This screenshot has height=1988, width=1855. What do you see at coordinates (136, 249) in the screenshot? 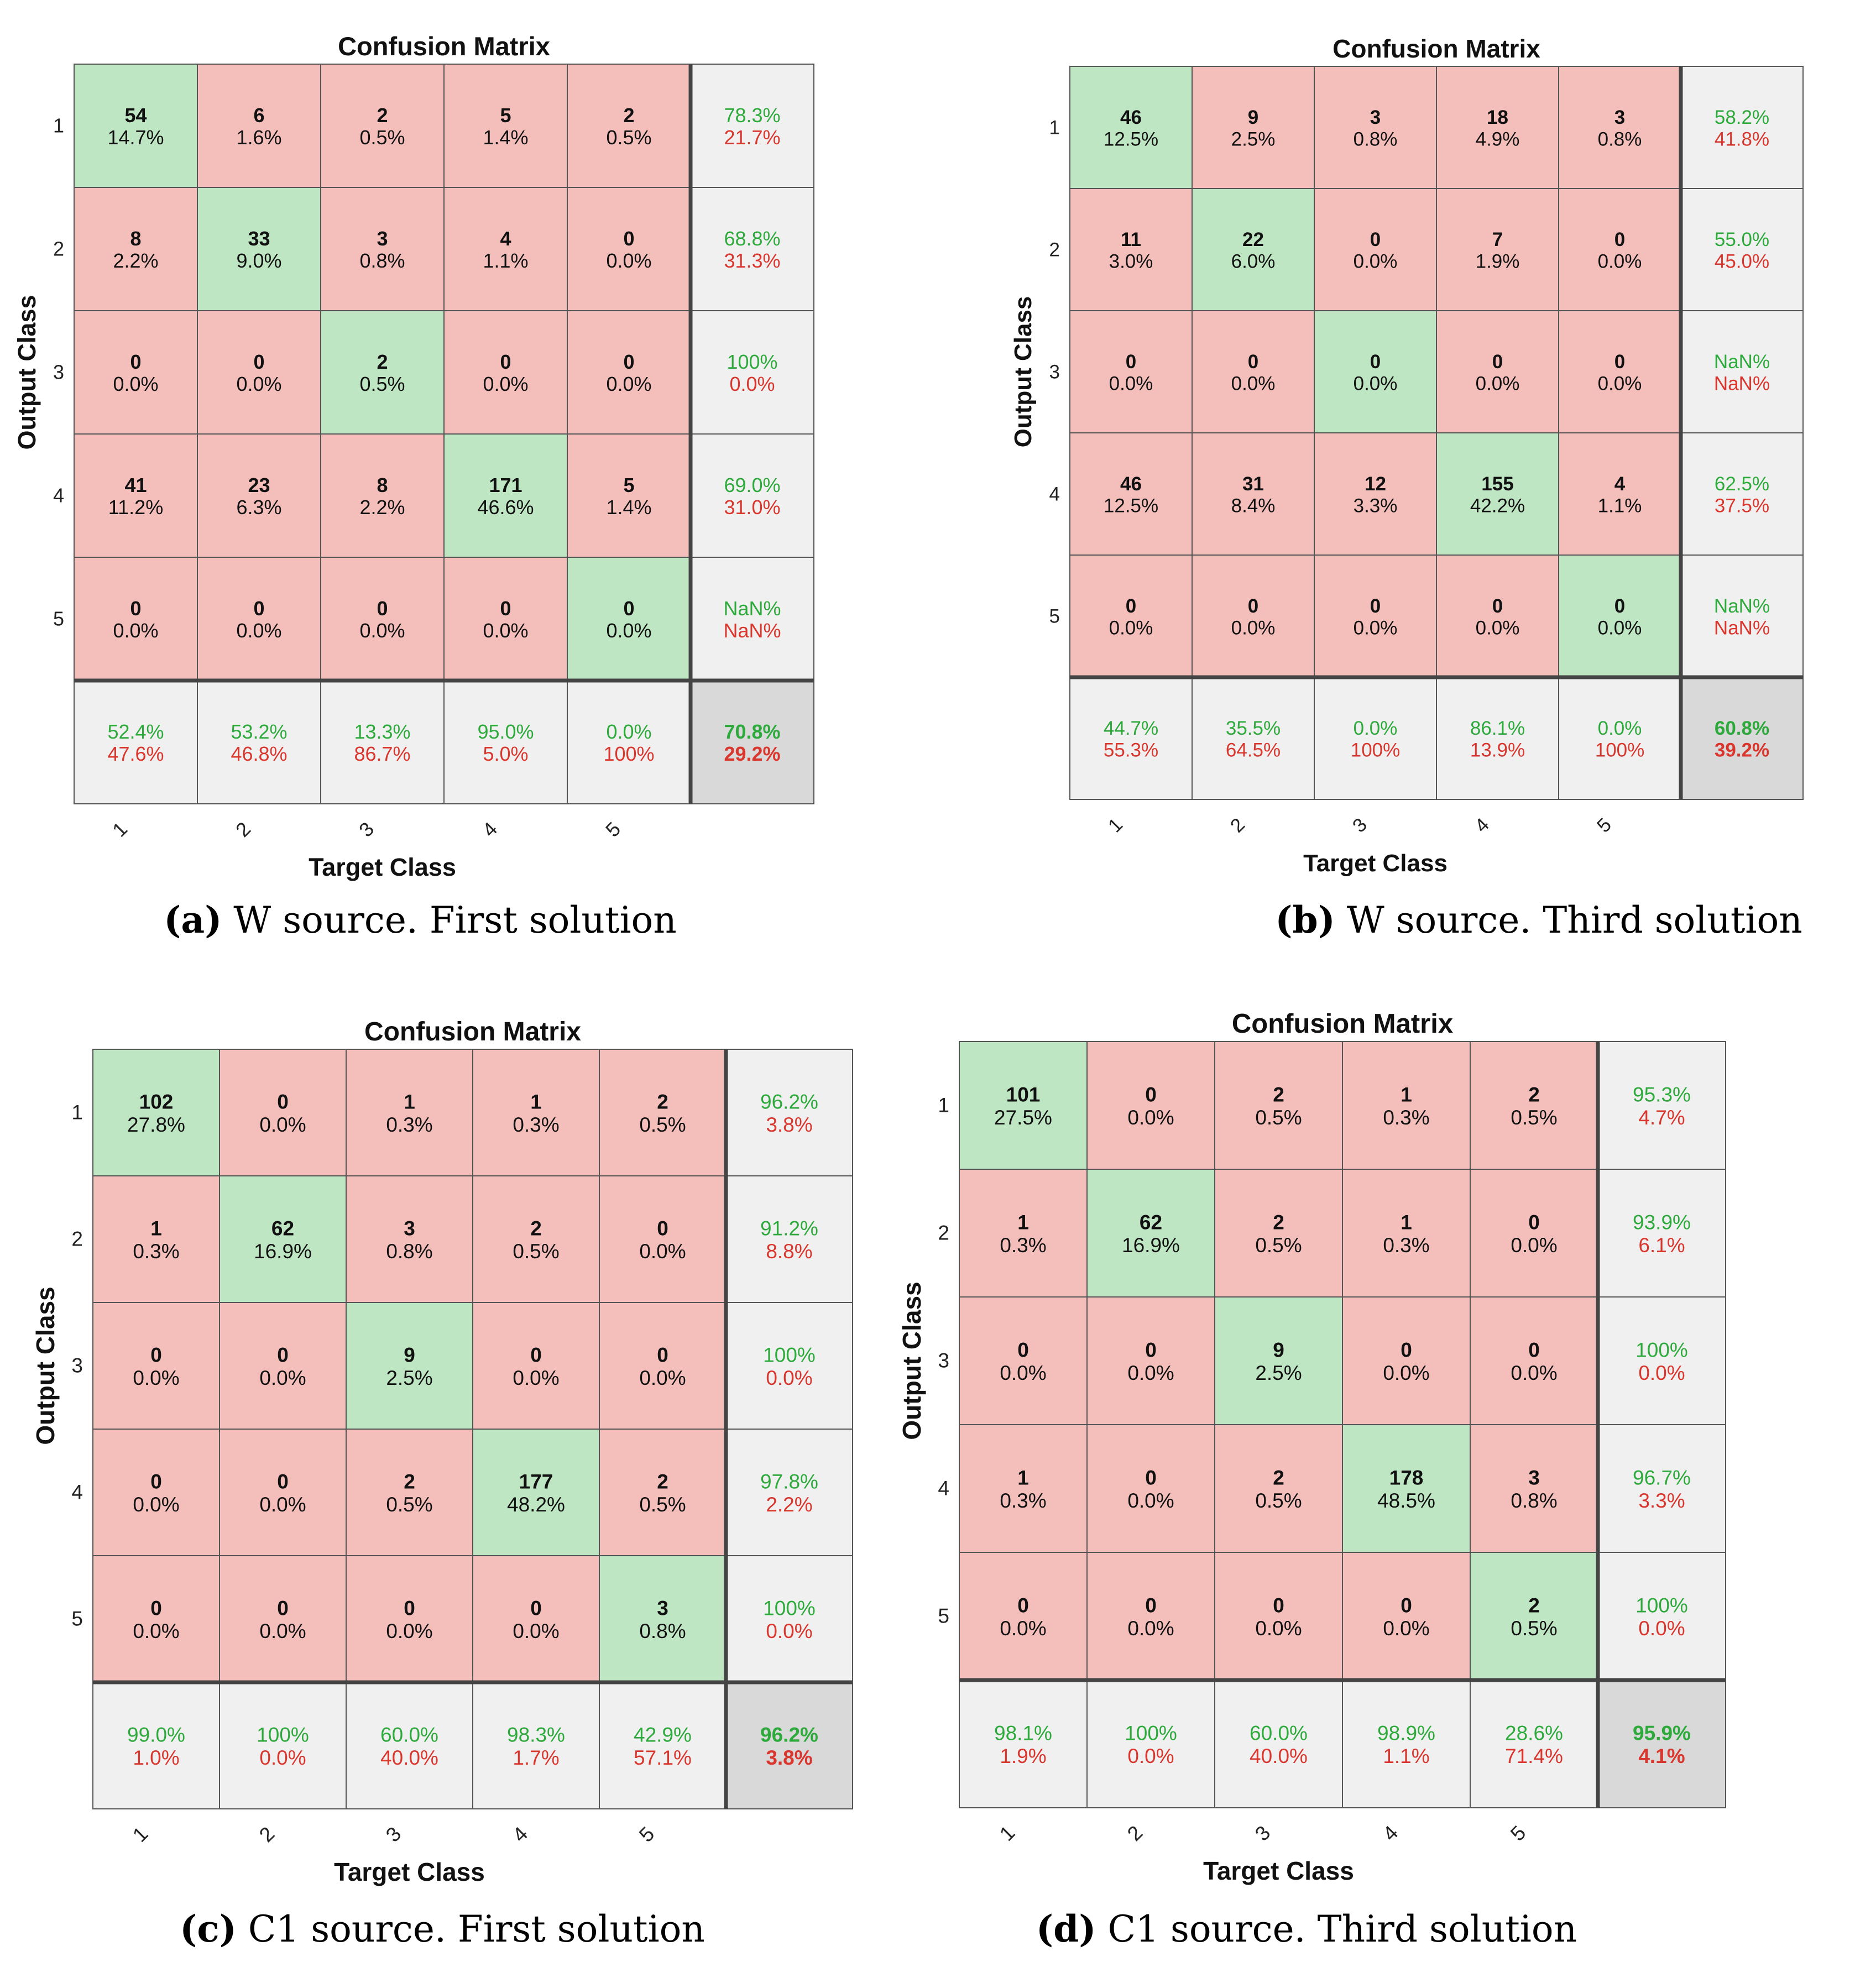
I see `cell-rect-r2-c1` at bounding box center [136, 249].